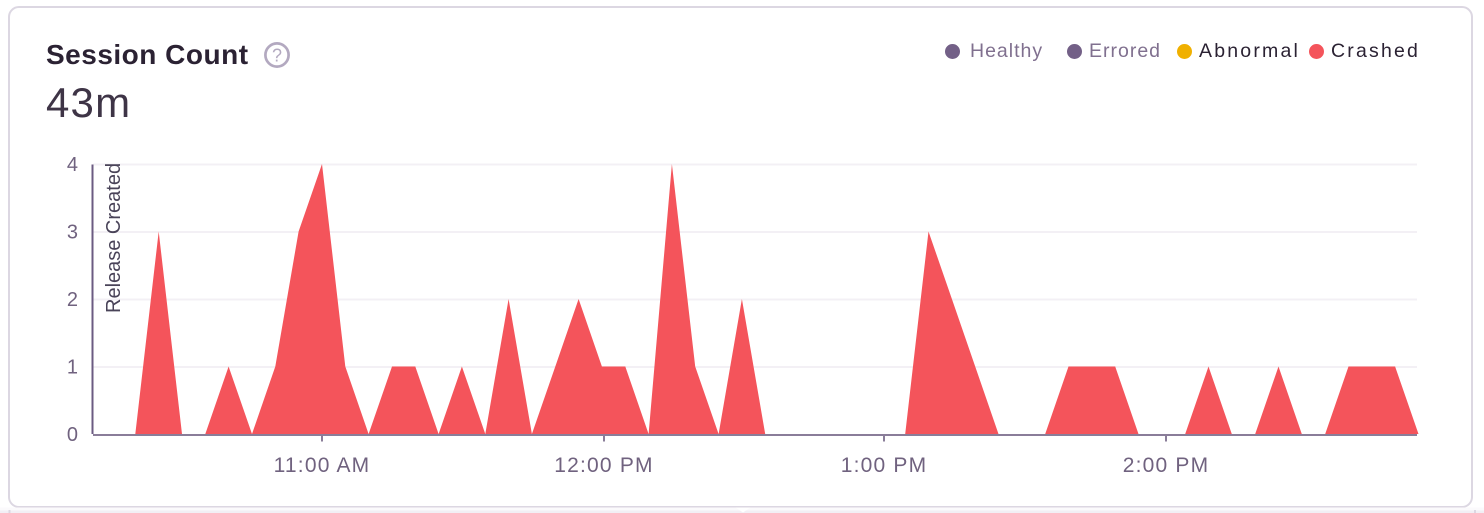 The image size is (1484, 513). What do you see at coordinates (884, 465) in the screenshot?
I see `svg-text: 1:00 PM` at bounding box center [884, 465].